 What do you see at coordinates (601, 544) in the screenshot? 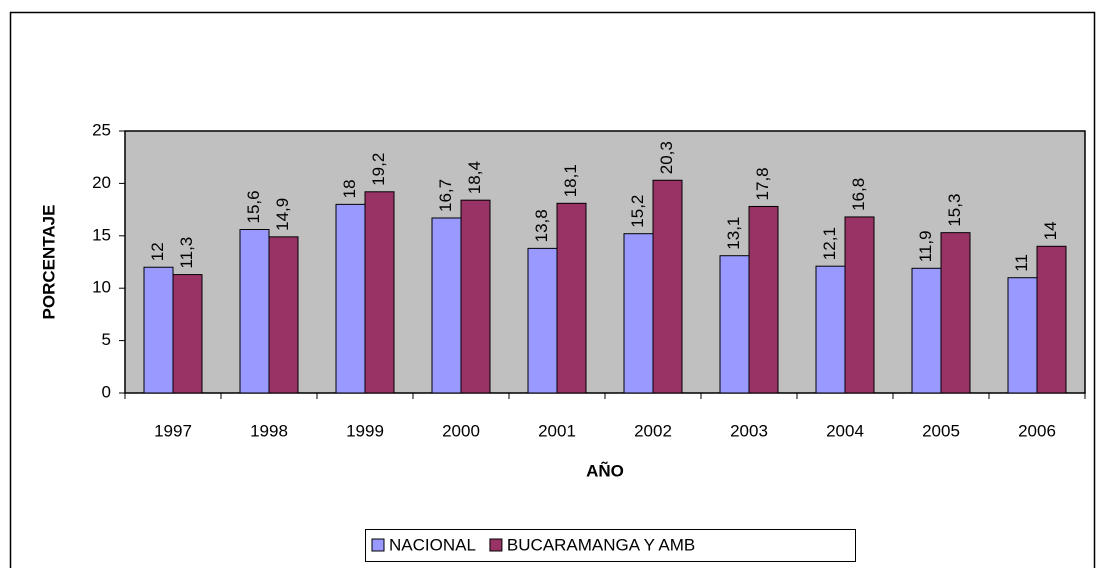
I see `legend-label: BUCARAMANGA Y AMB` at bounding box center [601, 544].